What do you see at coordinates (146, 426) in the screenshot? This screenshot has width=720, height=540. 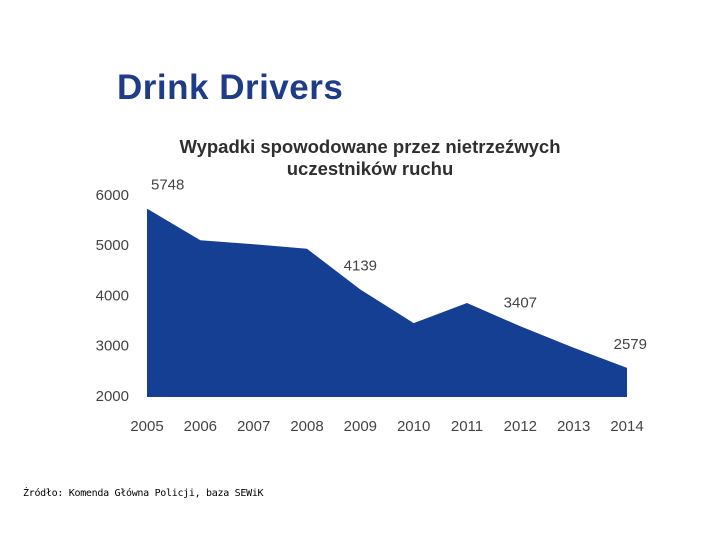 I see `x-tick-label: 2005` at bounding box center [146, 426].